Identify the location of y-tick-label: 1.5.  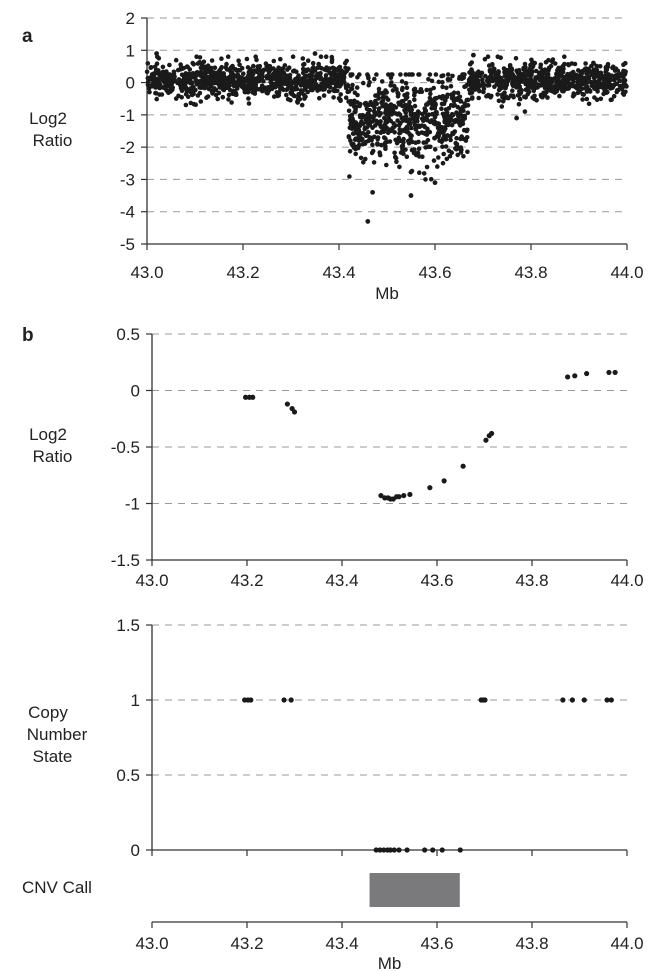
(128, 625).